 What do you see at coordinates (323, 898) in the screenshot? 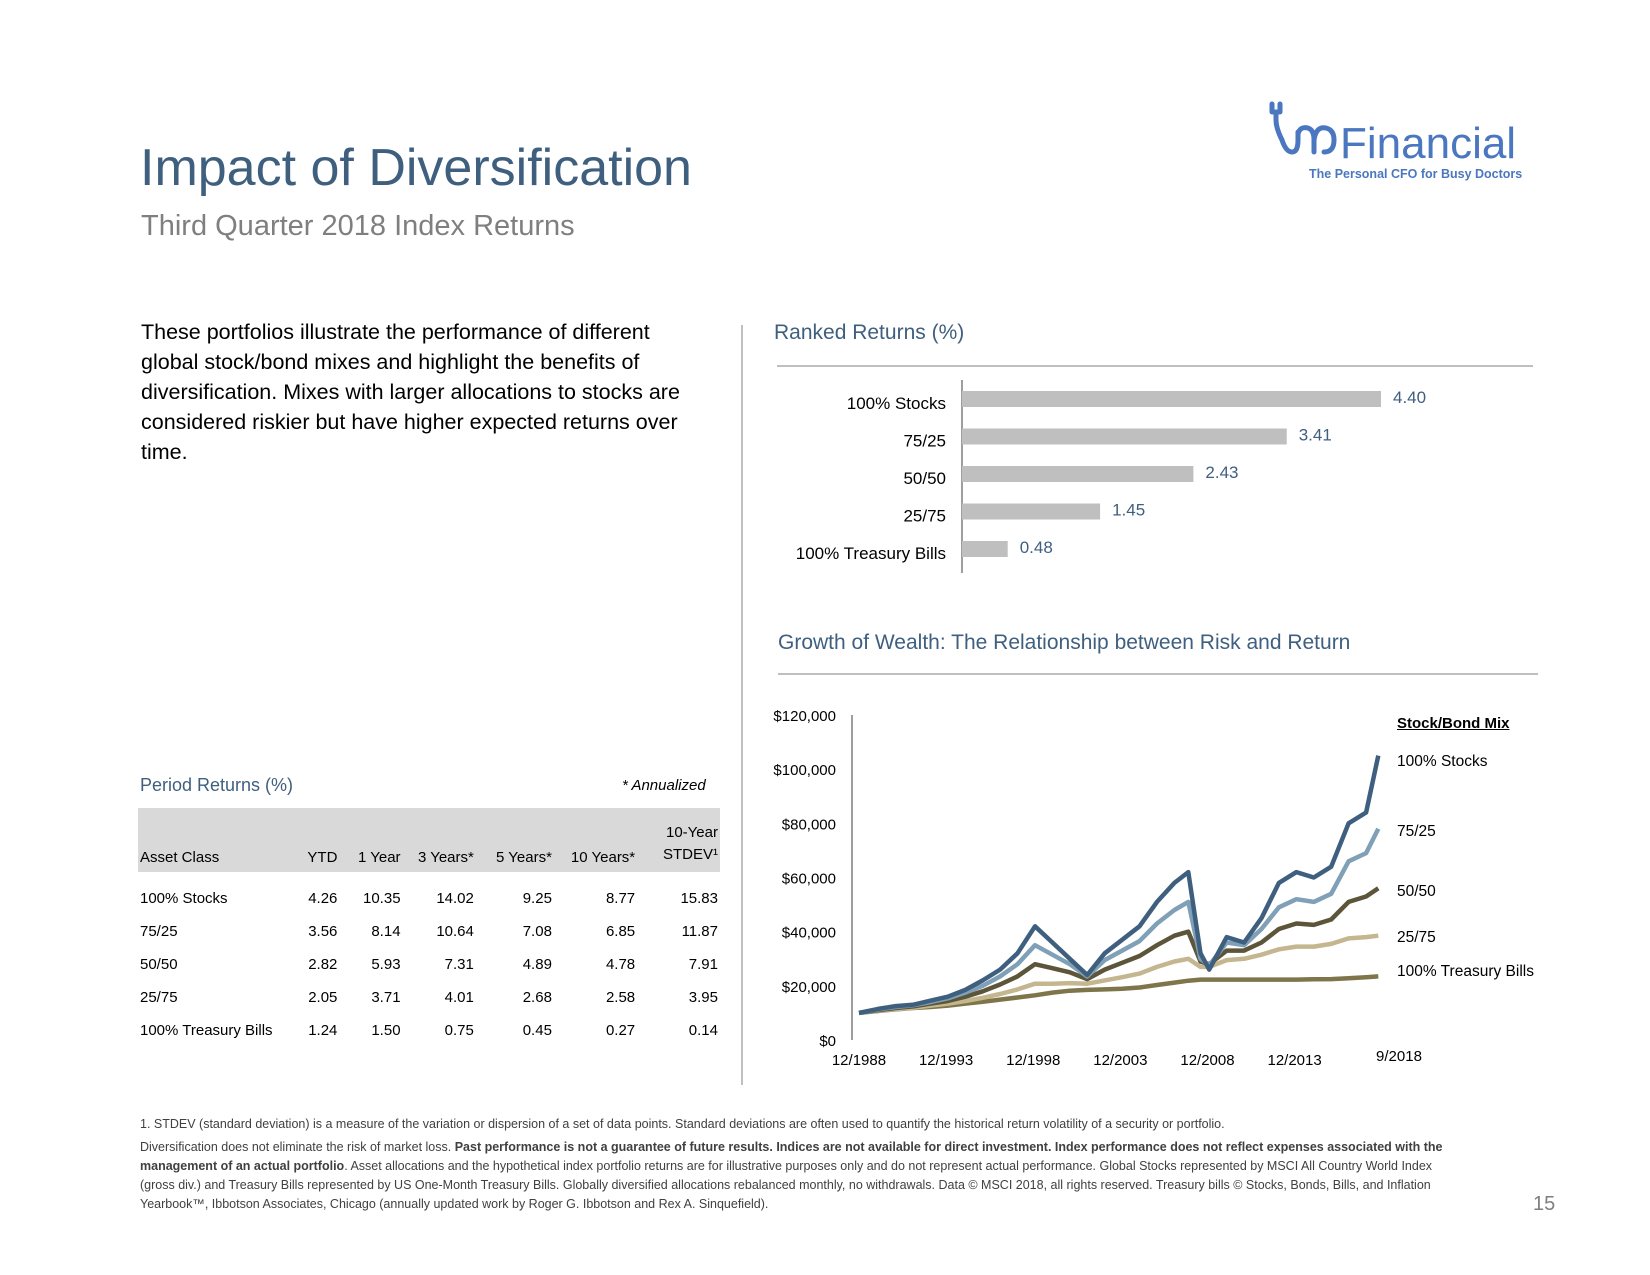
I see `value-cell: 4.26` at bounding box center [323, 898].